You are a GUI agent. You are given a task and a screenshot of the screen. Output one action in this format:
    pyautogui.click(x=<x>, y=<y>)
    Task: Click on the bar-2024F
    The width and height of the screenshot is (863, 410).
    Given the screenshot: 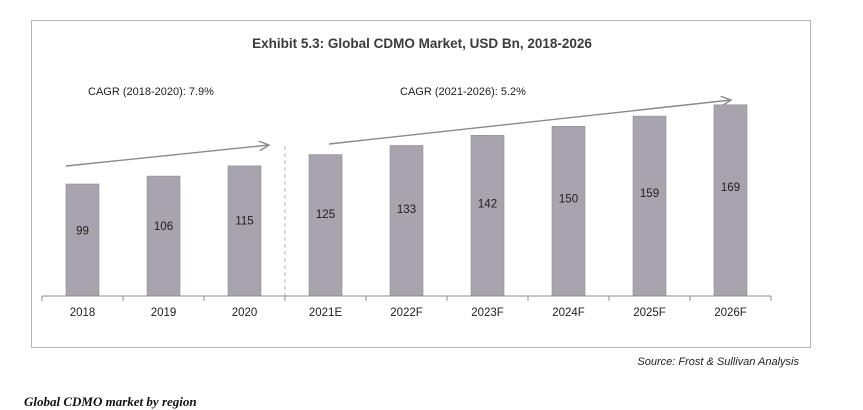 What is the action you would take?
    pyautogui.click(x=568, y=211)
    